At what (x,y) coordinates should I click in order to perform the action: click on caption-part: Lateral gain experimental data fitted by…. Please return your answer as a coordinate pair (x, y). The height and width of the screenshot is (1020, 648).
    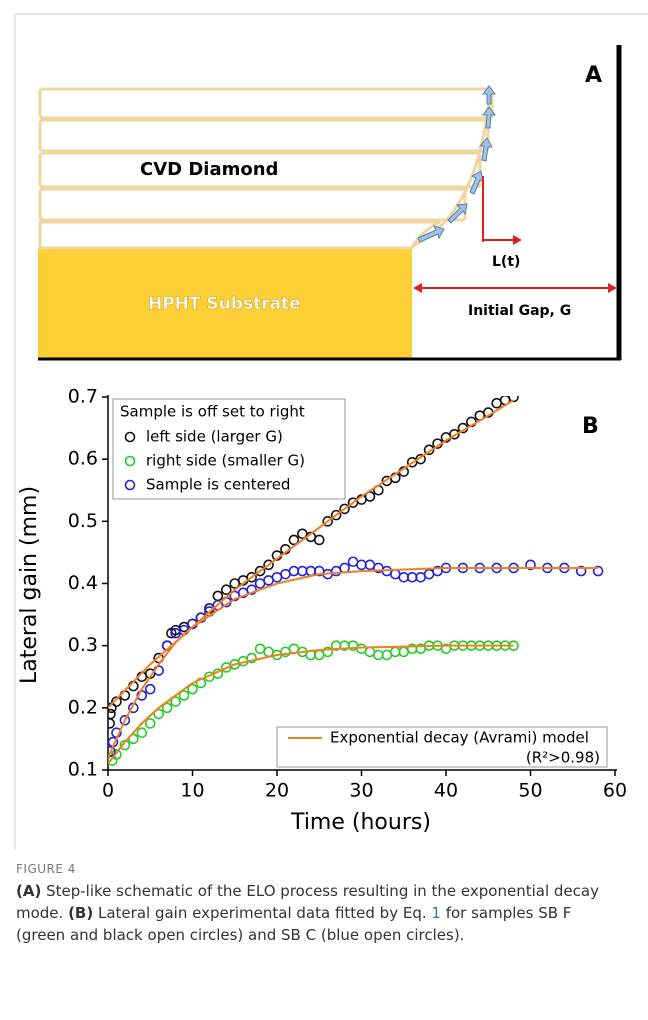
    Looking at the image, I should click on (262, 913).